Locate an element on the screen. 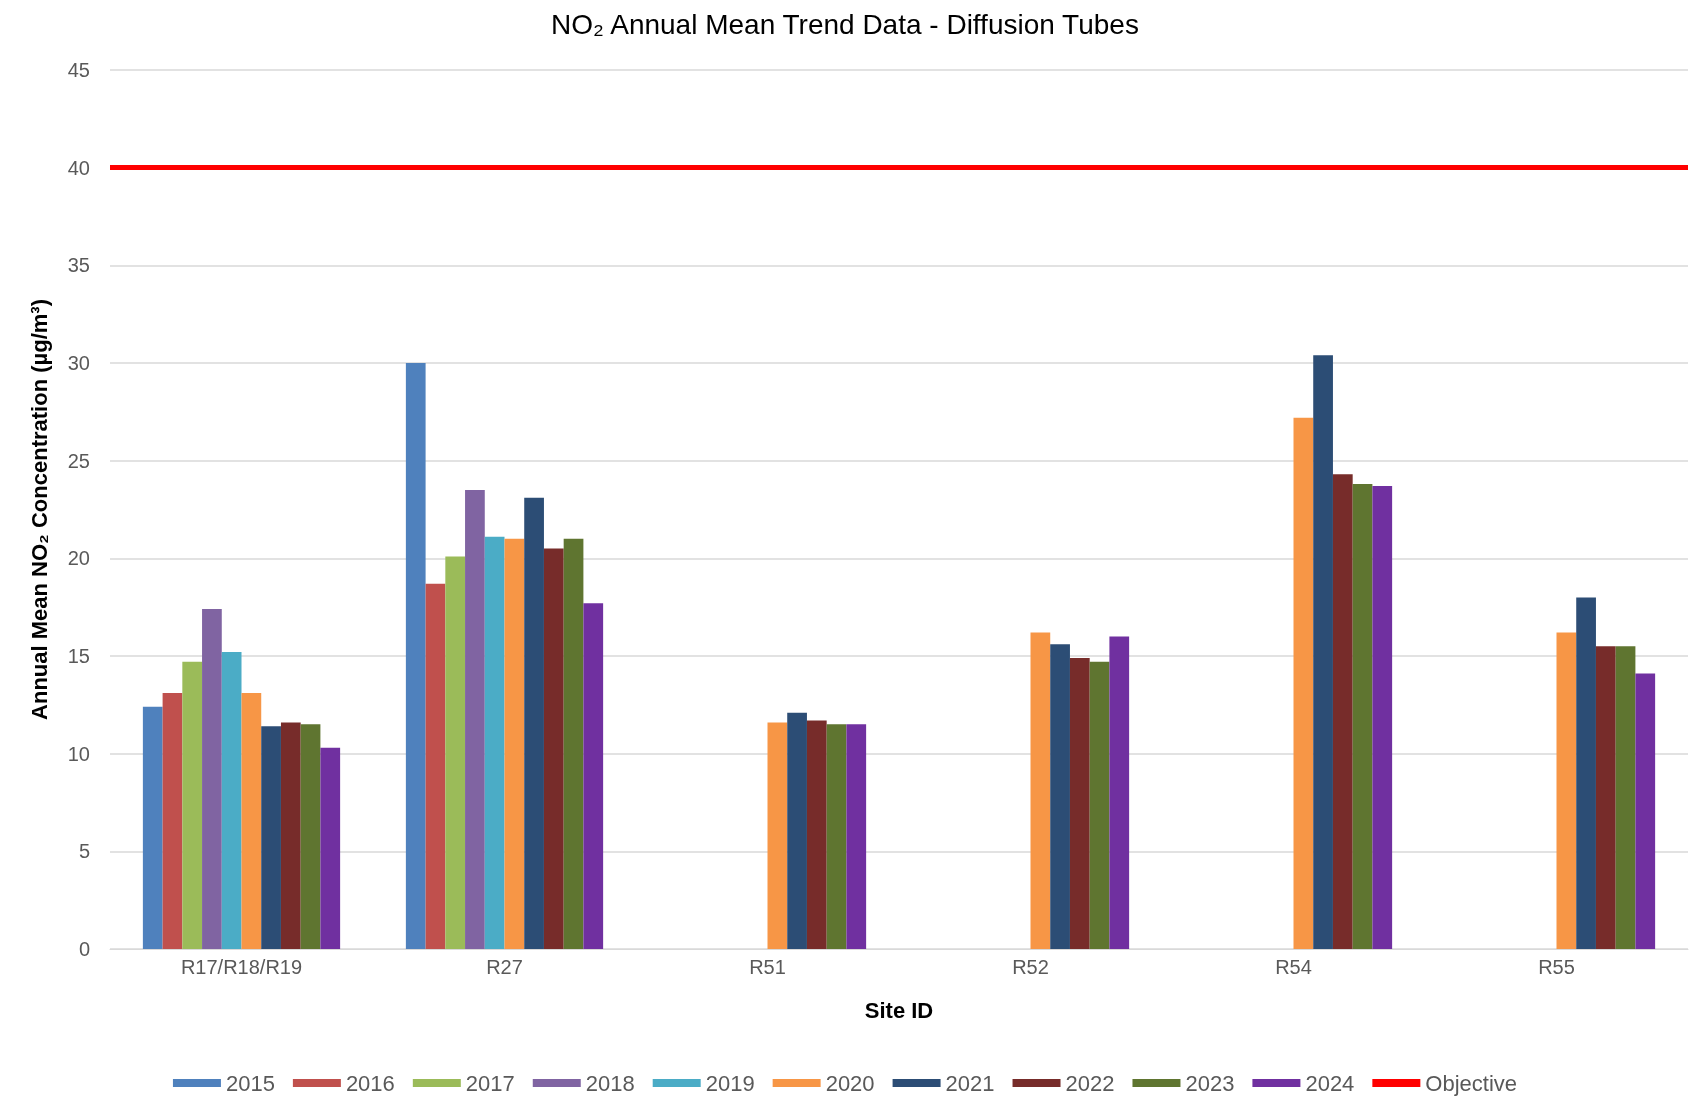  y-tick-label: 20 is located at coordinates (78, 558).